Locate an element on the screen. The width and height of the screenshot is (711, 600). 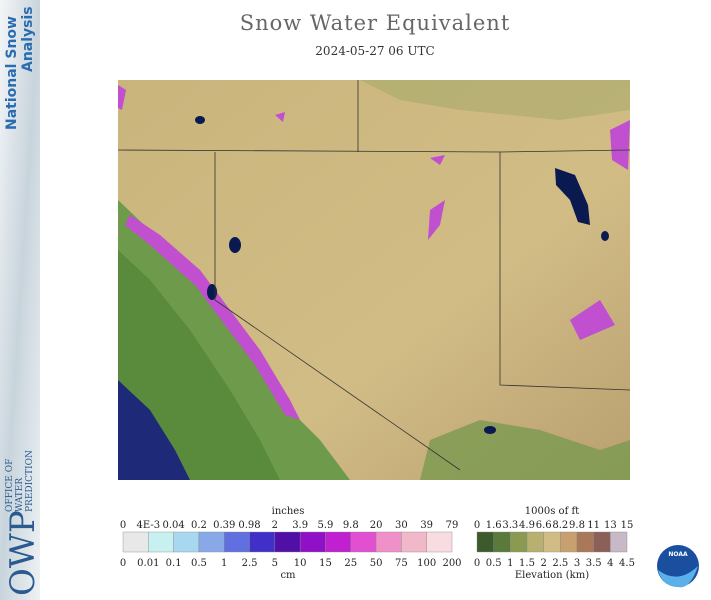
legend-label: 0.01 is located at coordinates (148, 563).